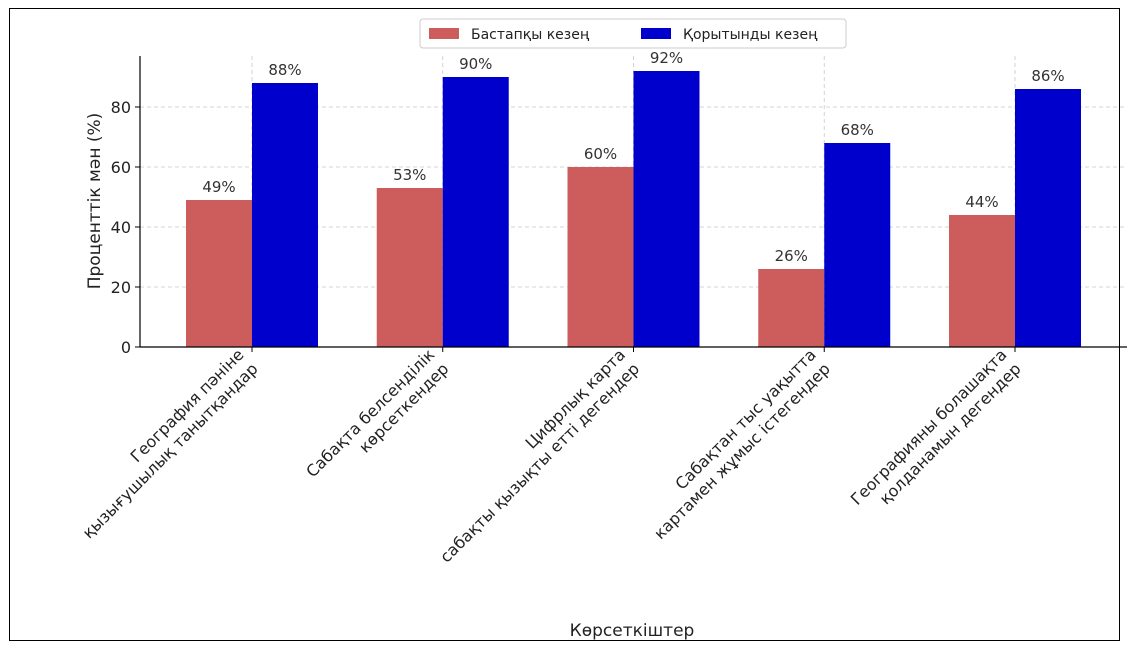 This screenshot has width=1131, height=649. Describe the element at coordinates (121, 167) in the screenshot. I see `y-tick-label: 60` at that location.